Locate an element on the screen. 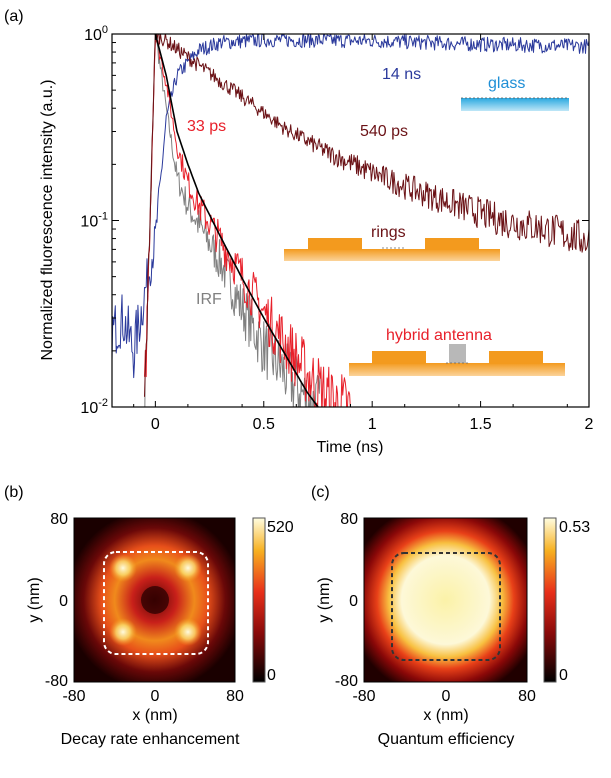  y-axis-label-a: Normalized fluorescence intensity (a.u.) is located at coordinates (47, 219).